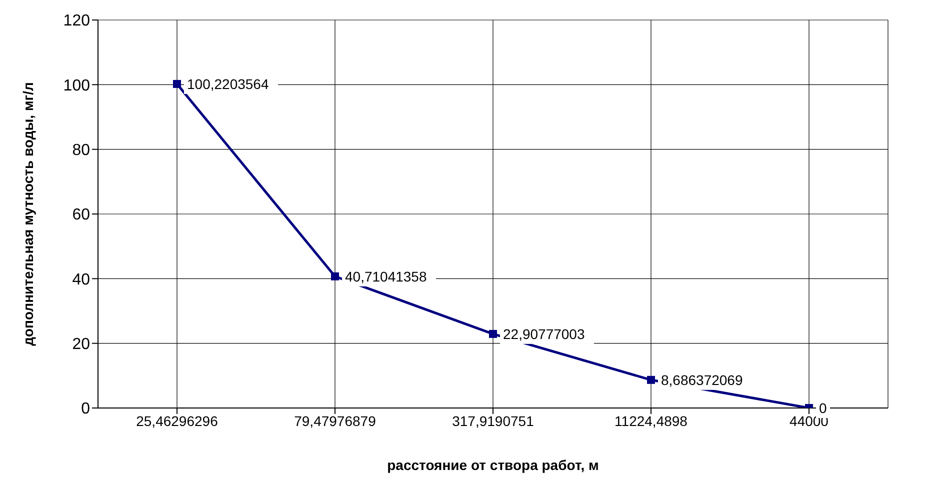  What do you see at coordinates (81, 215) in the screenshot?
I see `y-tick-label: 60` at bounding box center [81, 215].